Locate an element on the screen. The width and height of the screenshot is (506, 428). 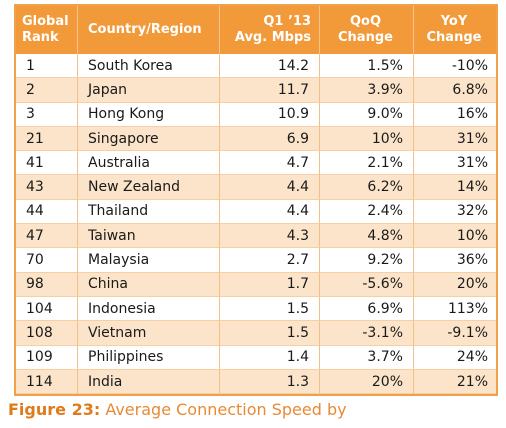
header-yoy-change: YoY Change is located at coordinates (455, 30).